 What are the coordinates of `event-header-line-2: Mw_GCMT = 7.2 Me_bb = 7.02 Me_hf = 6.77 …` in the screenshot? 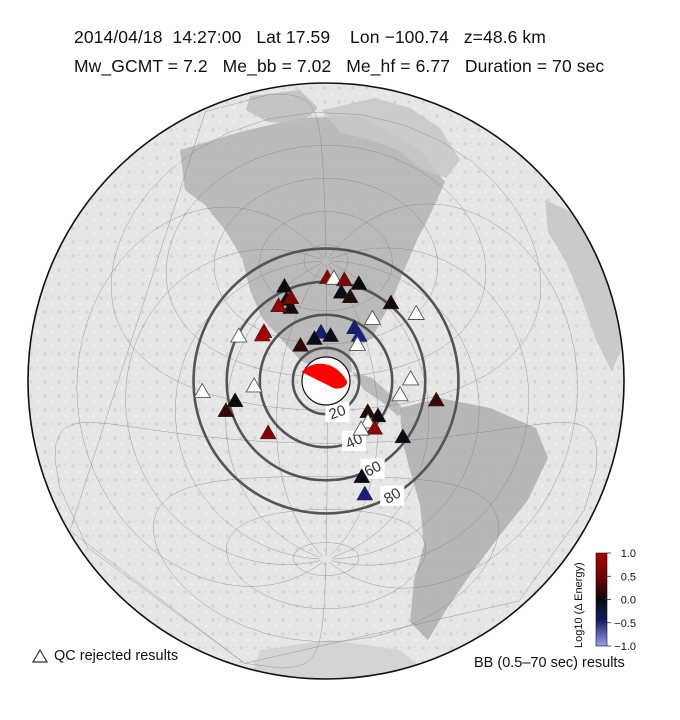 It's located at (339, 66).